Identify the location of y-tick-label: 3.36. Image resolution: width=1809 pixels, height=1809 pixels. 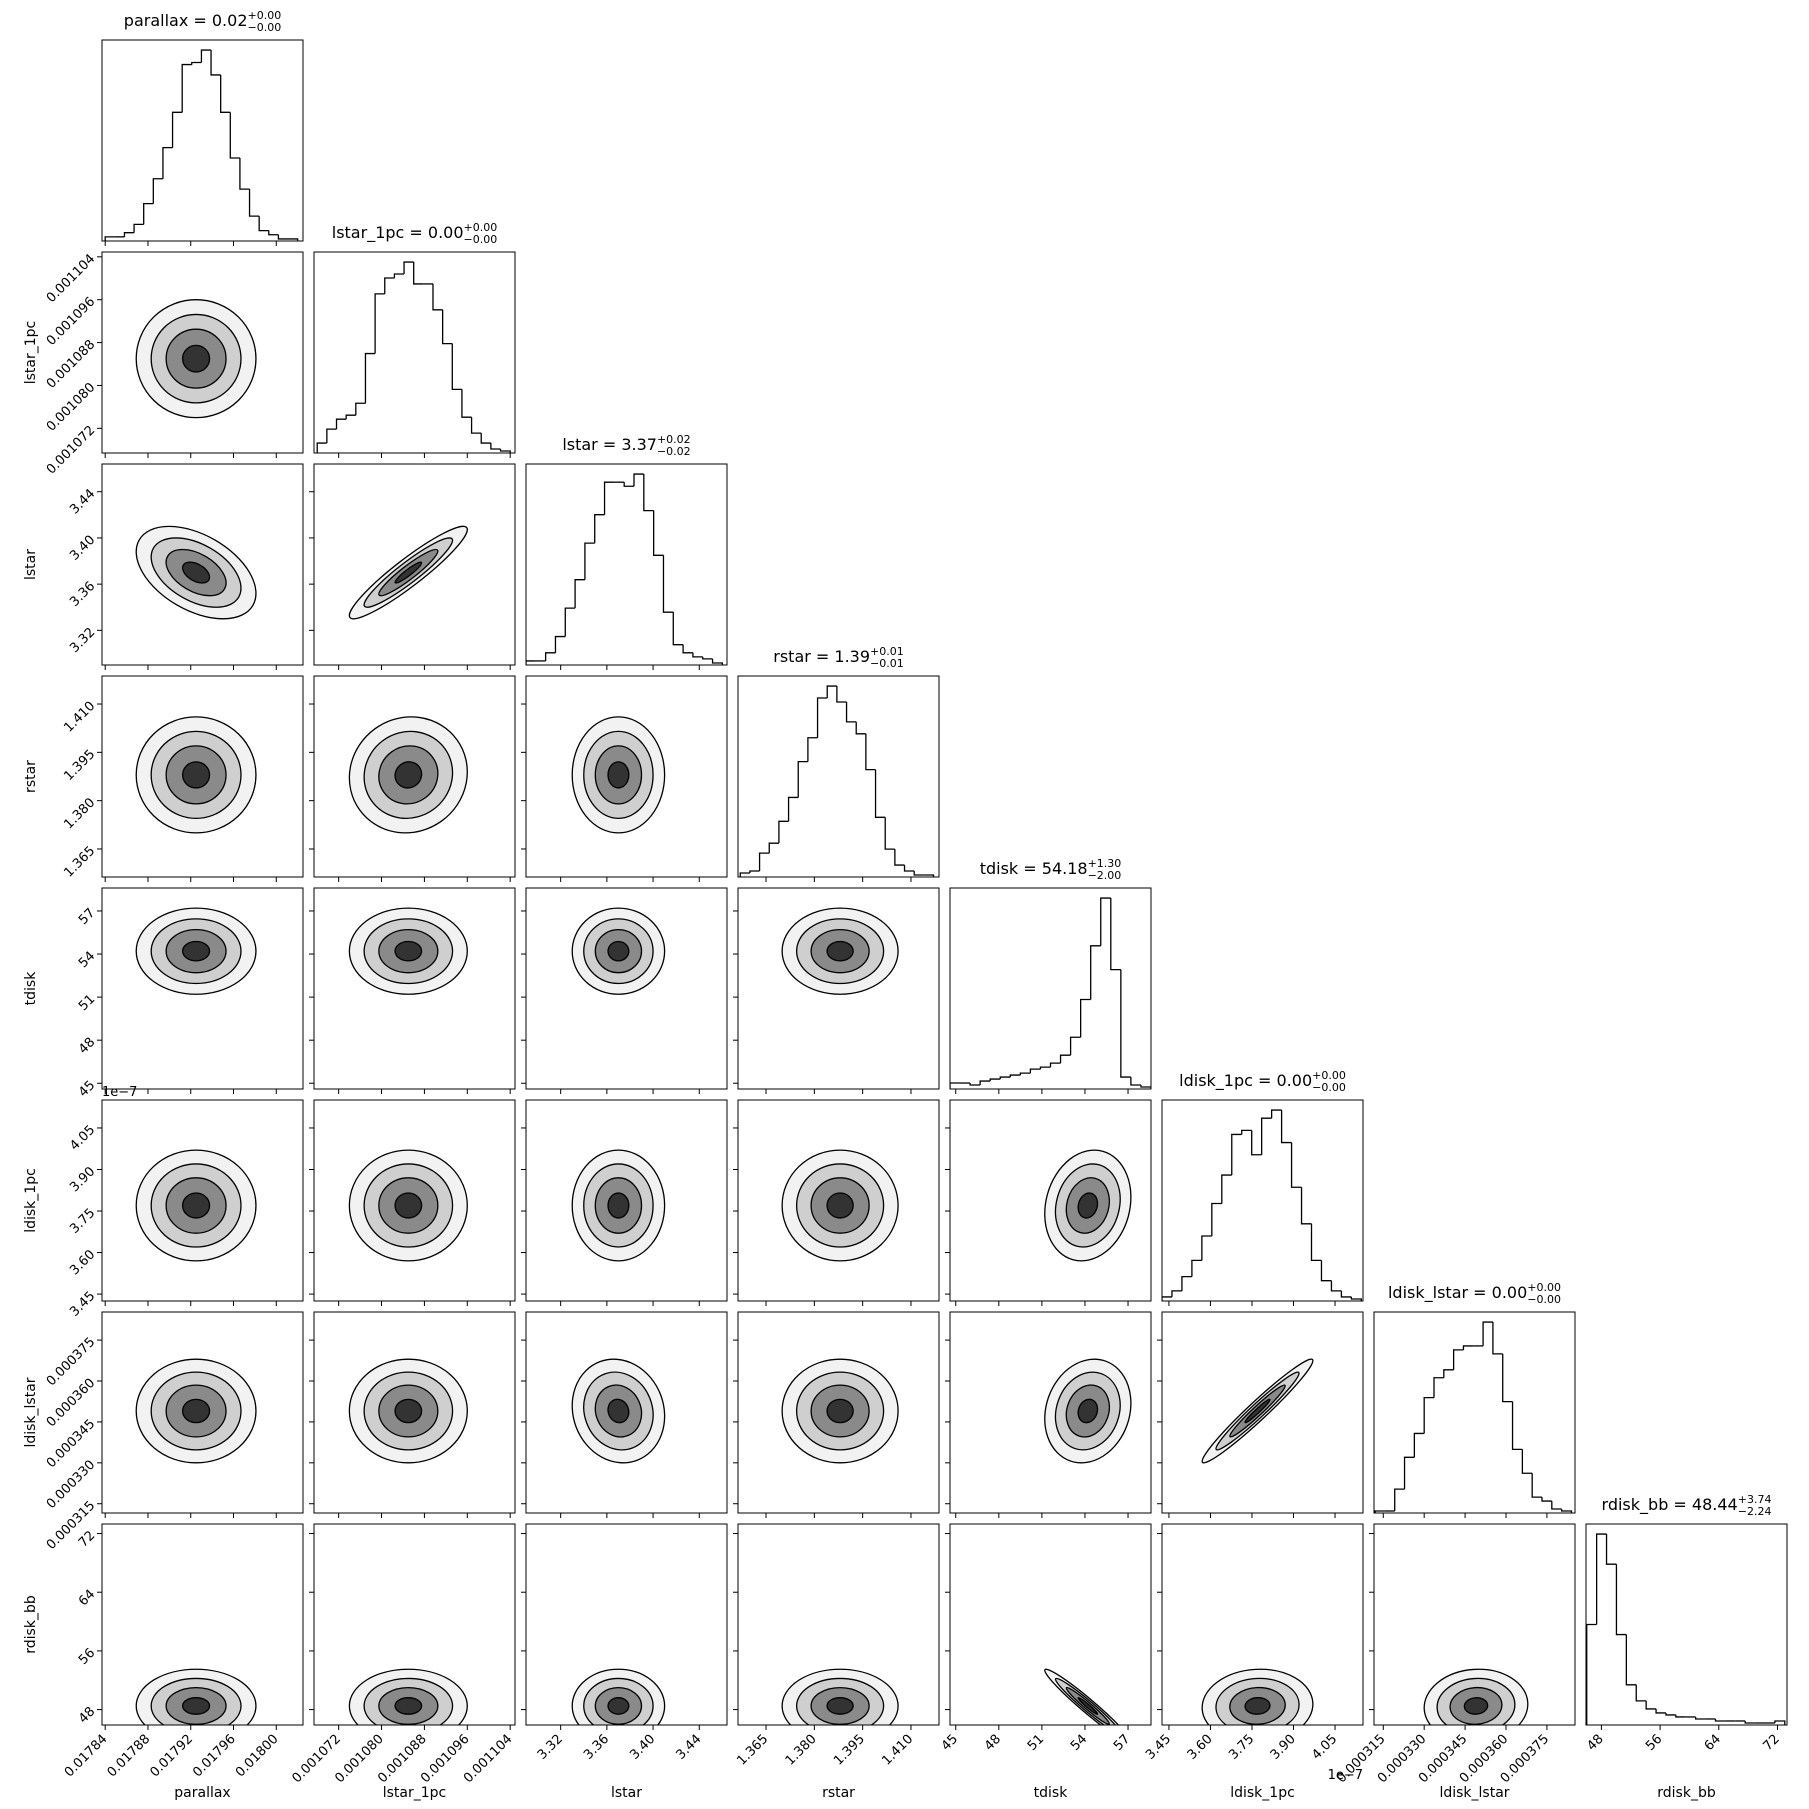
(82, 594).